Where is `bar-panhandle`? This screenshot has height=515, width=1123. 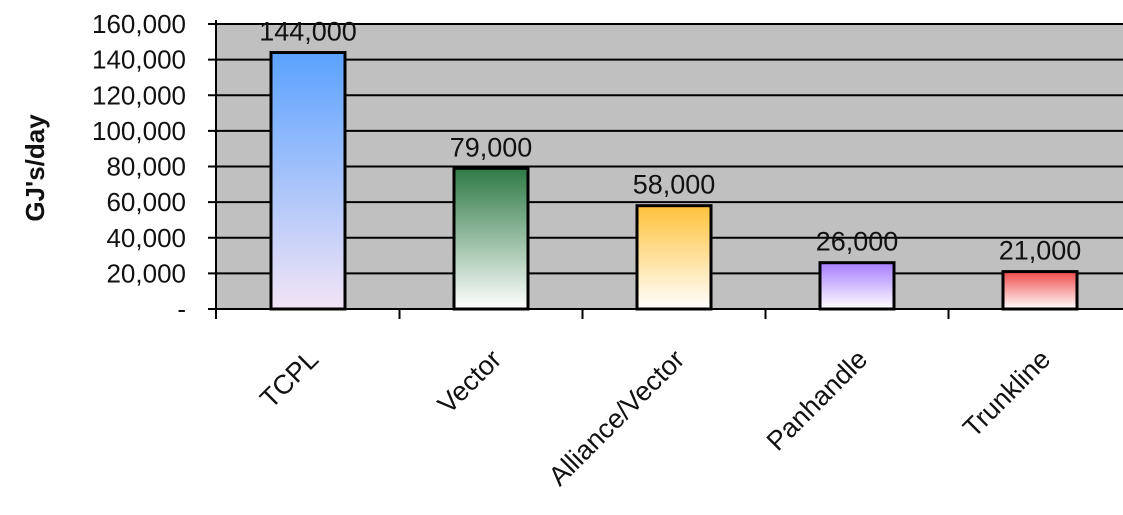 bar-panhandle is located at coordinates (857, 286).